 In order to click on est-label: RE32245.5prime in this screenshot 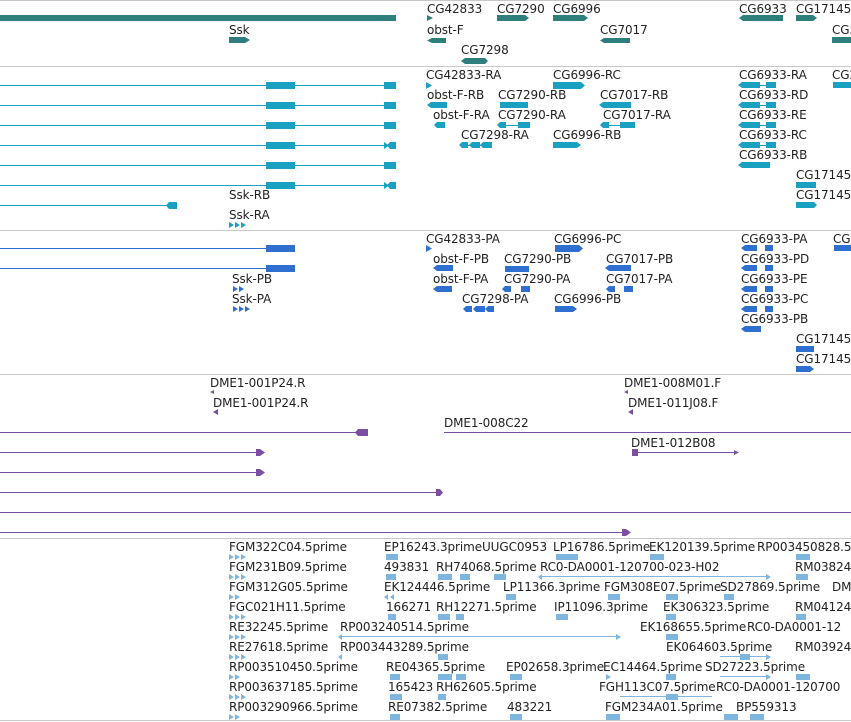, I will do `click(279, 627)`.